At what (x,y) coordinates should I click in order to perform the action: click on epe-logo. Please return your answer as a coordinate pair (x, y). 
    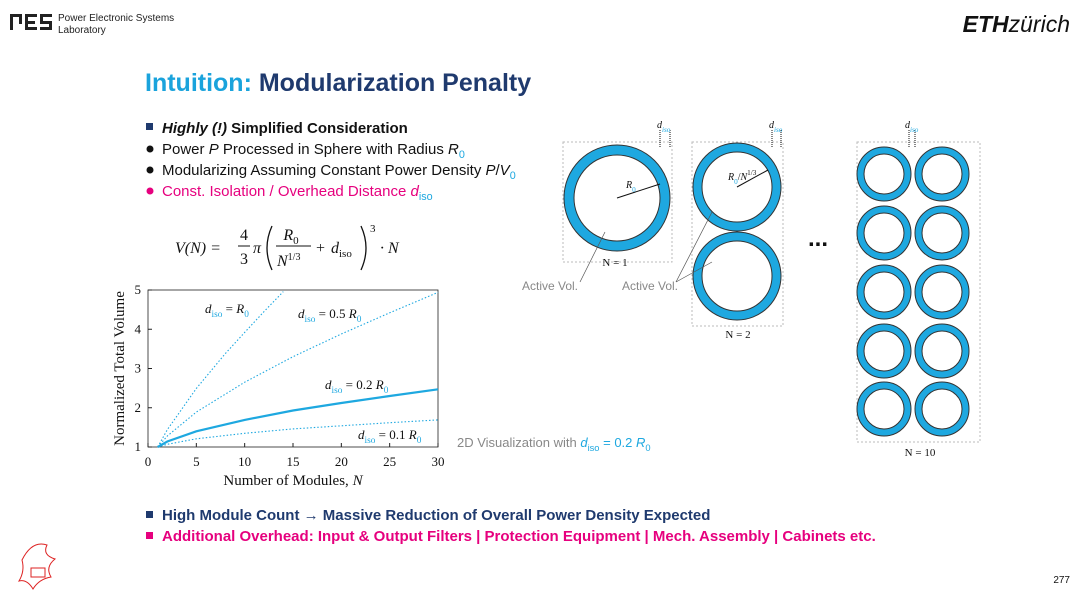
    Looking at the image, I should click on (37, 566).